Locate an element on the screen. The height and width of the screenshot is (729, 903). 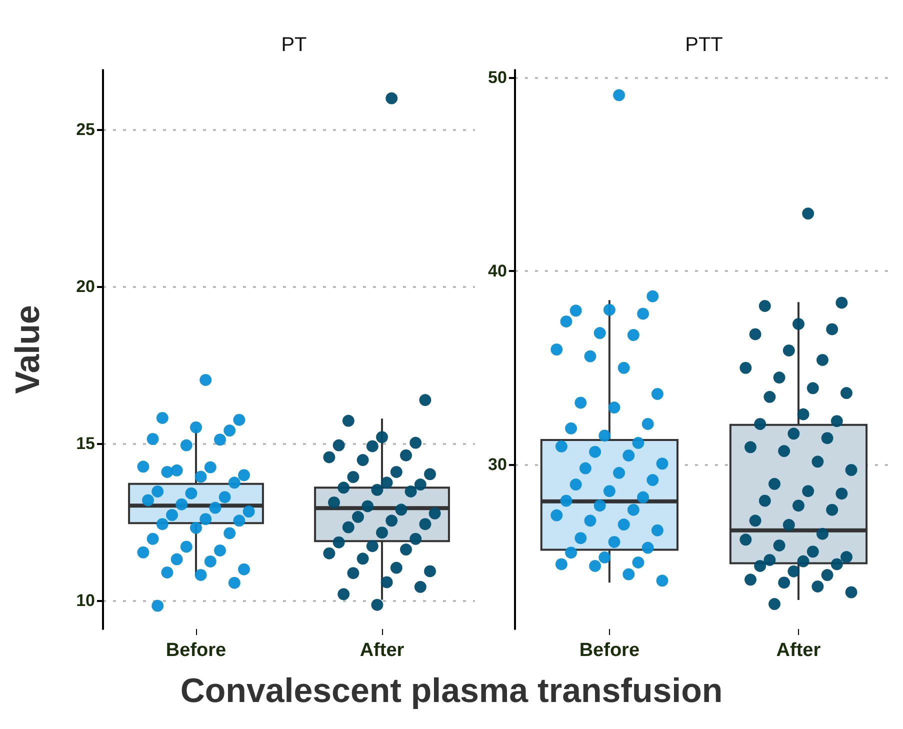
chart-title: PT is located at coordinates (294, 45).